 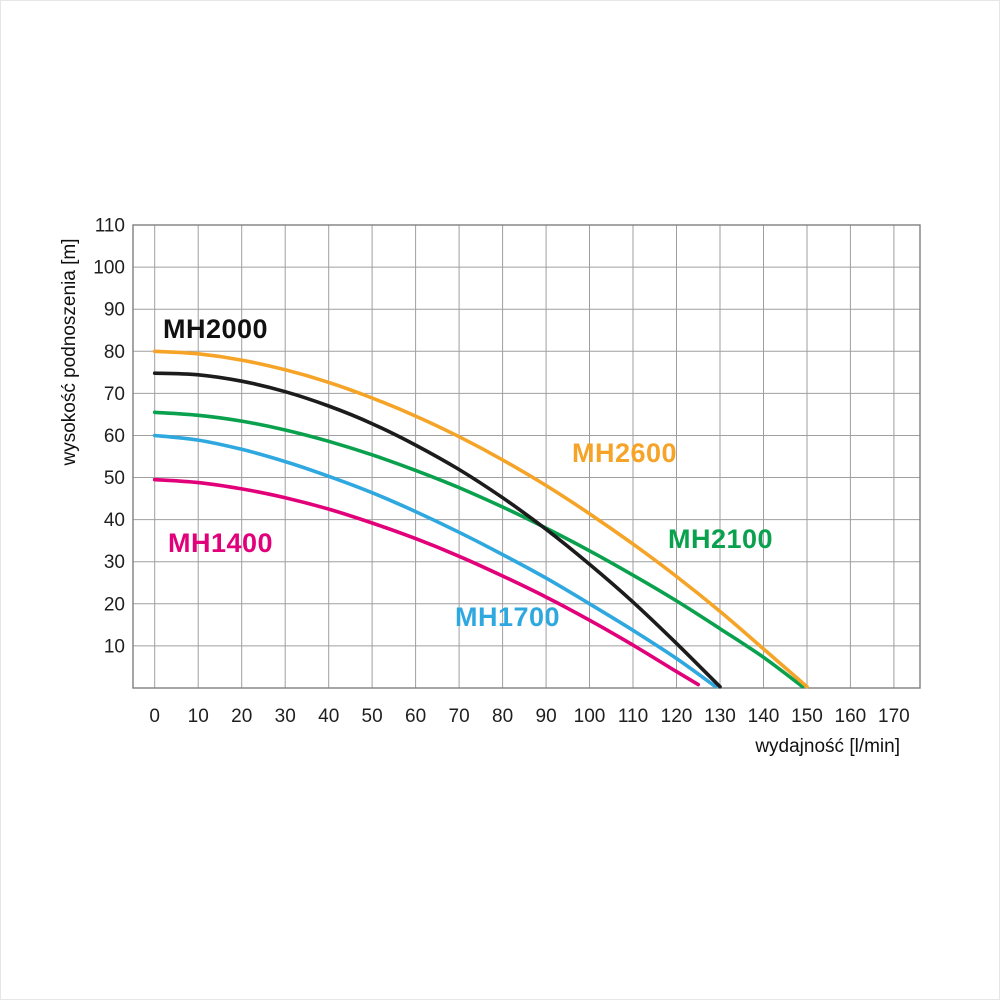 I want to click on y-tick-label: 50, so click(x=114, y=478).